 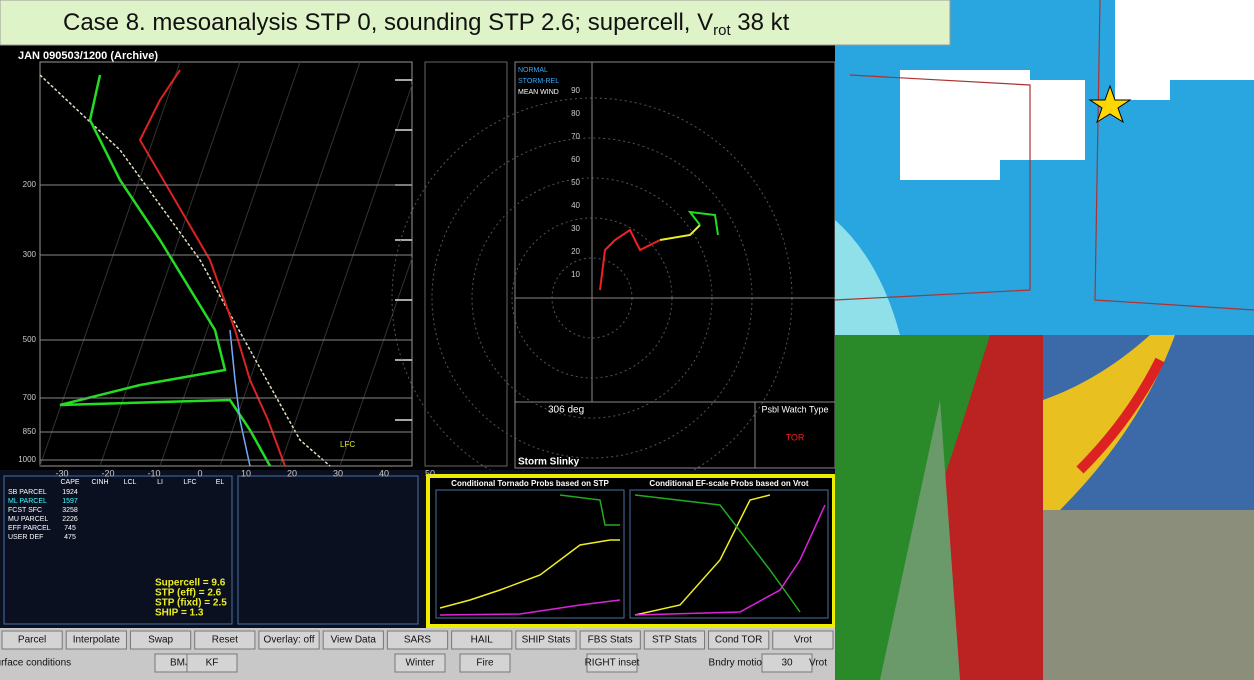 I want to click on star-marker, so click(x=1110, y=104).